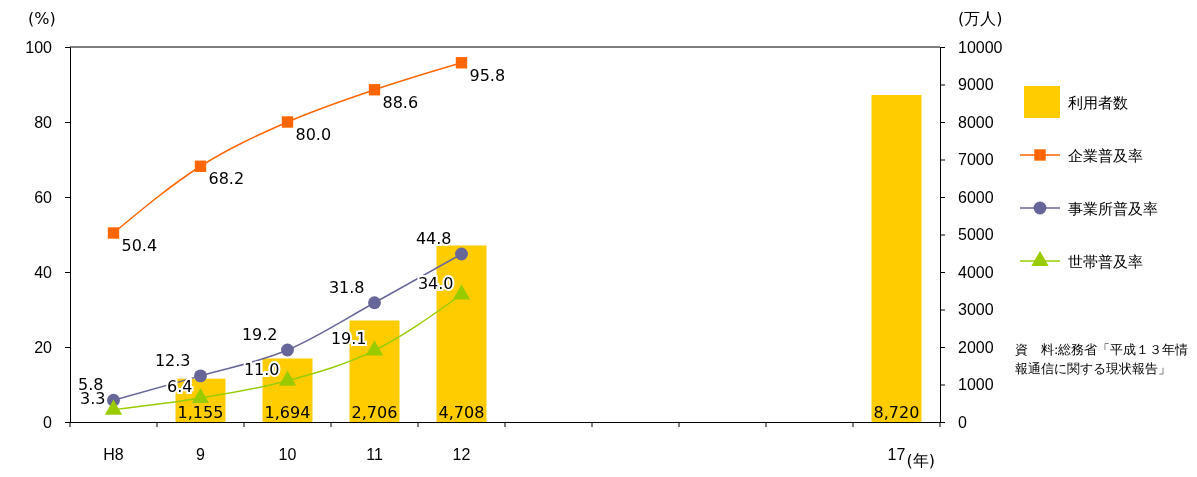 This screenshot has height=477, width=1197. I want to click on y-axis-title: (%), so click(42, 18).